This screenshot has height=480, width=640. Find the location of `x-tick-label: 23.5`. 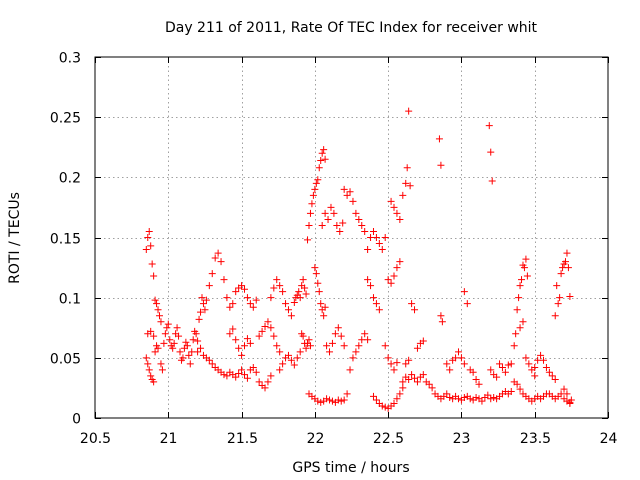

x-tick-label: 23.5 is located at coordinates (535, 439).